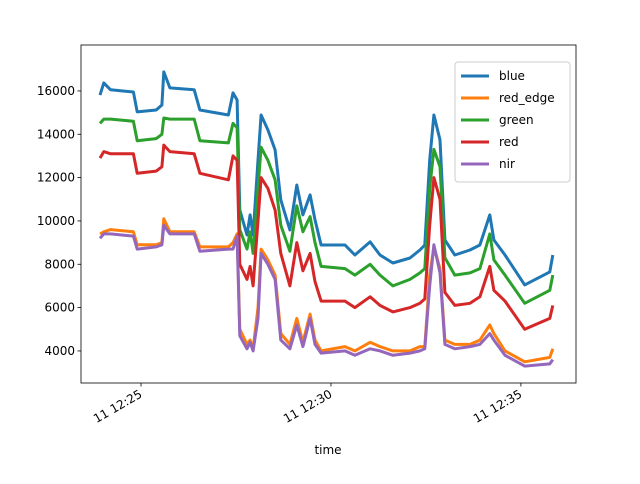  What do you see at coordinates (307, 406) in the screenshot?
I see `x-tick-label: 11 12:30` at bounding box center [307, 406].